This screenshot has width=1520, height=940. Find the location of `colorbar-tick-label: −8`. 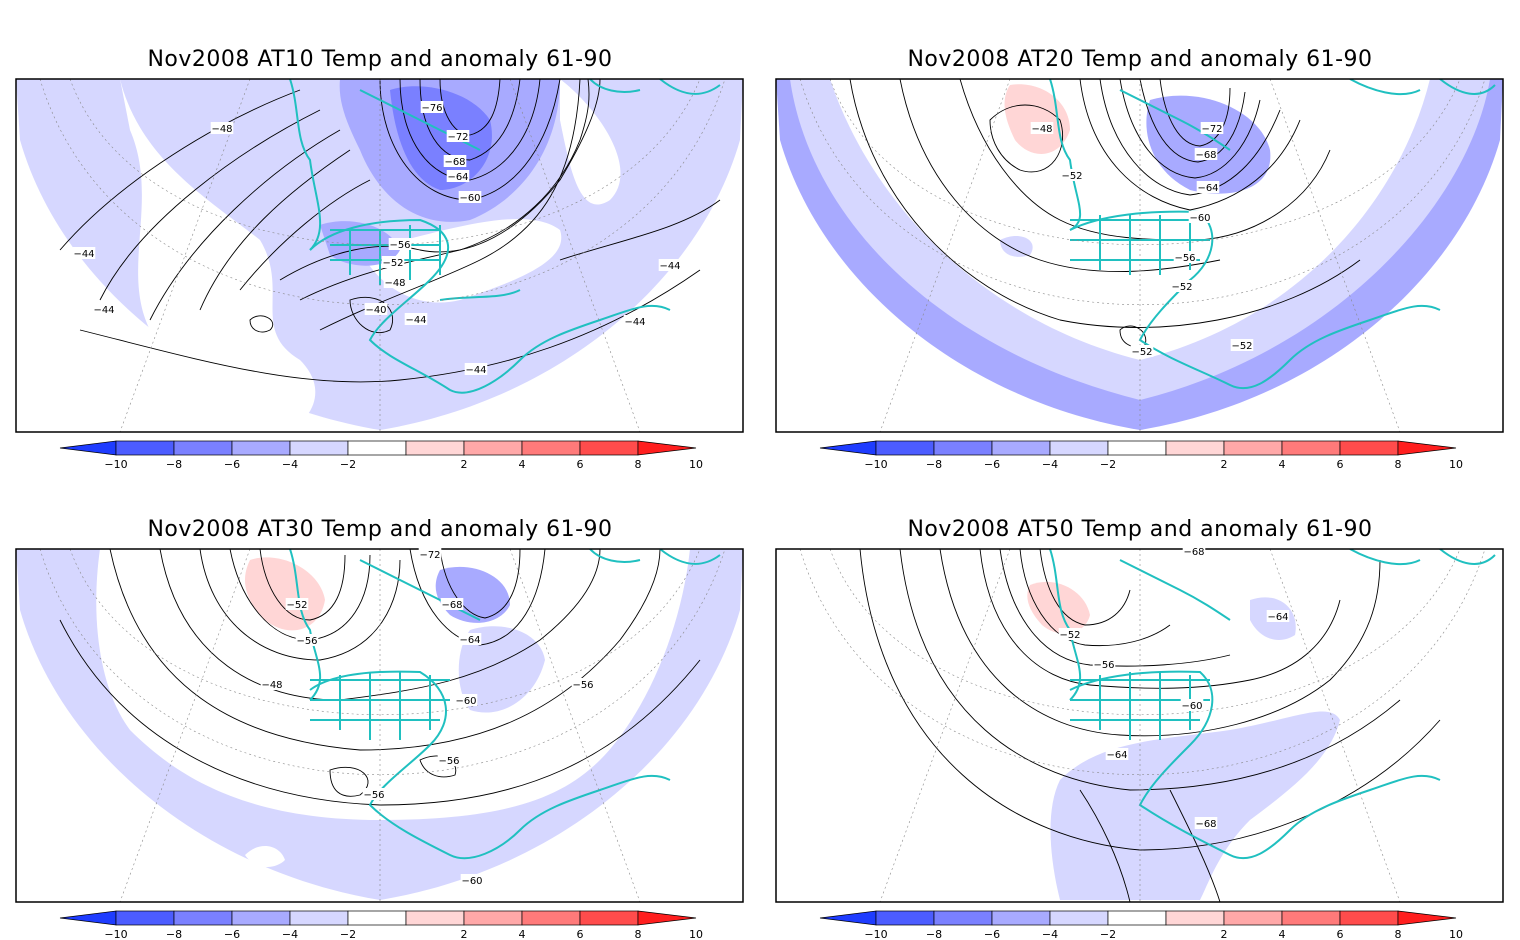

colorbar-tick-label: −8 is located at coordinates (934, 464).